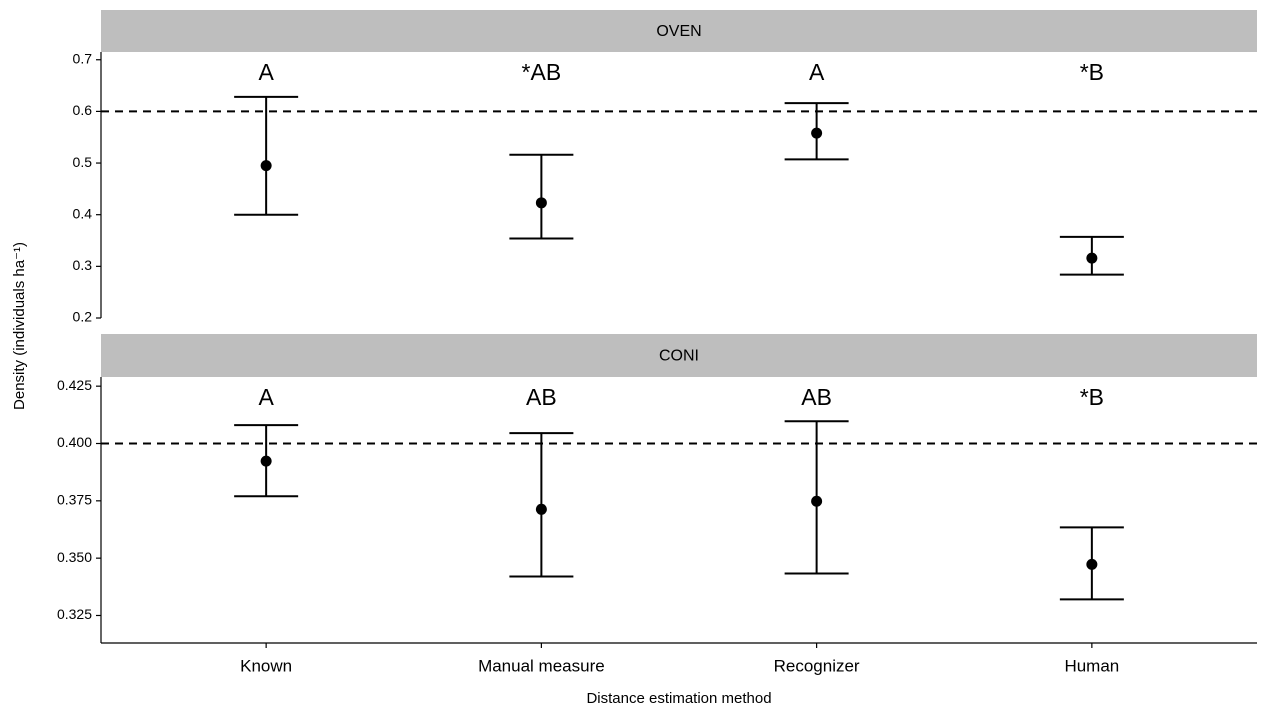 The height and width of the screenshot is (716, 1262). What do you see at coordinates (83, 110) in the screenshot?
I see `y-tick-label: 0.6` at bounding box center [83, 110].